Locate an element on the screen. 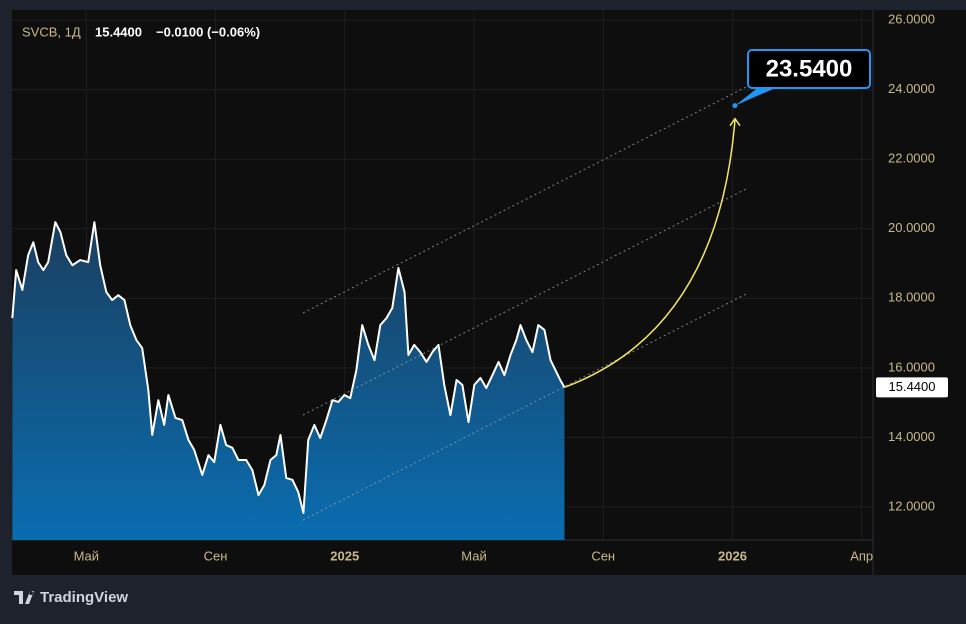 This screenshot has height=624, width=966. projection-curve is located at coordinates (650, 254).